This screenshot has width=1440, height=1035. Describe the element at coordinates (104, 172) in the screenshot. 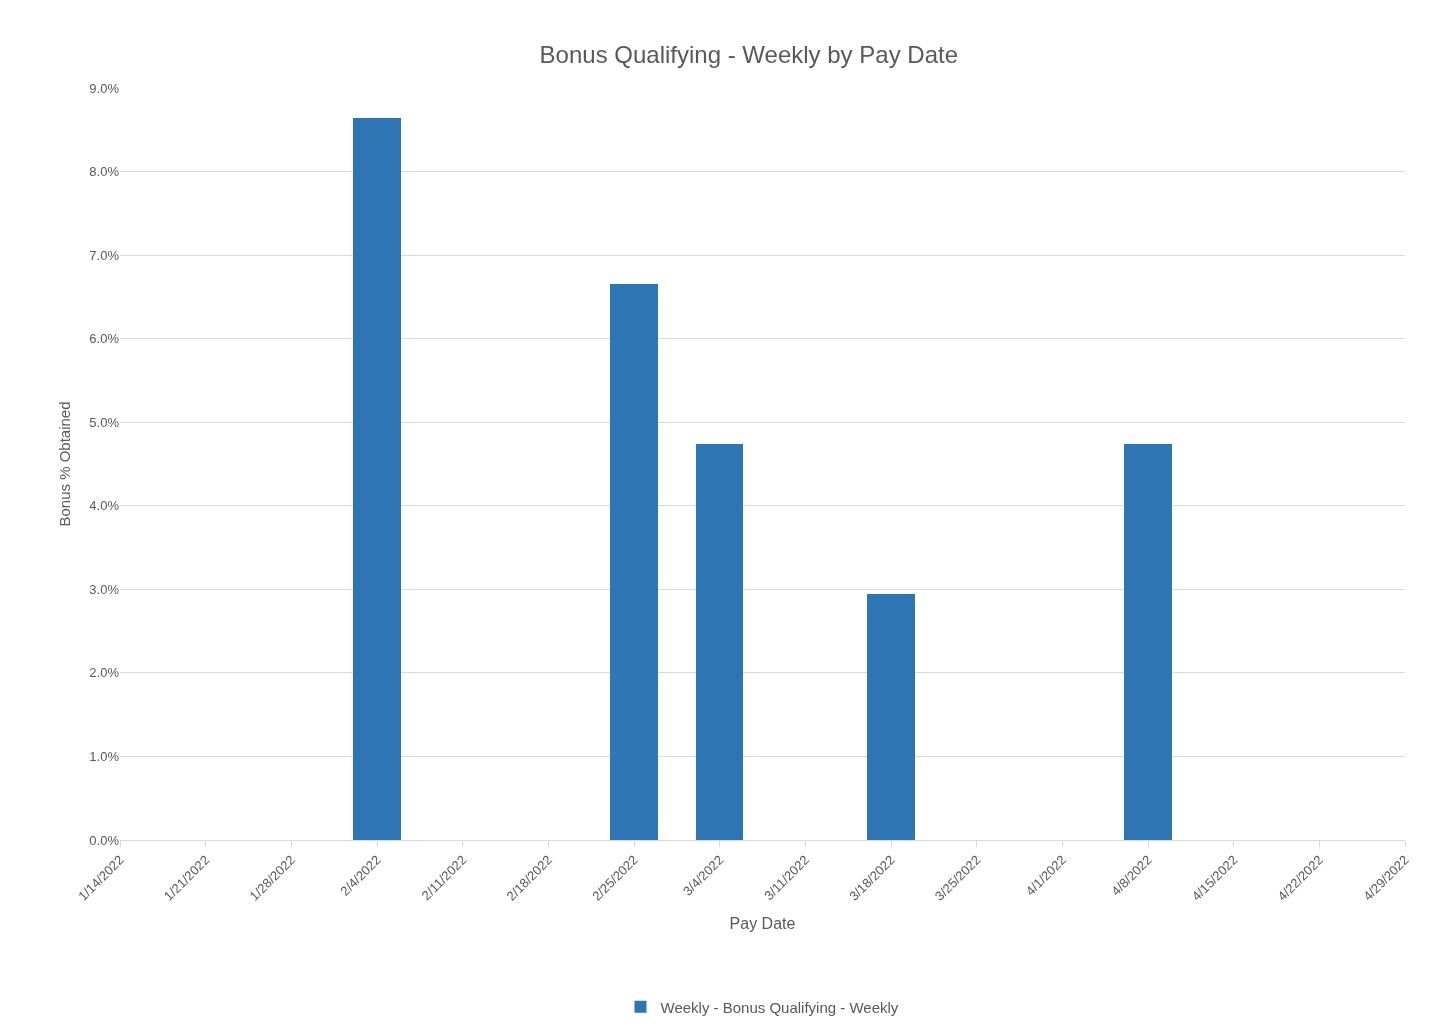

I see `y-tick-label: 8.0%` at that location.